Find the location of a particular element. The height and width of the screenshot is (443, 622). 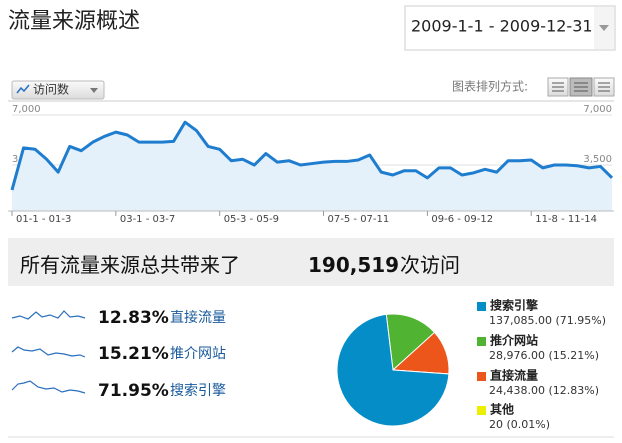

sparklines is located at coordinates (48, 352).